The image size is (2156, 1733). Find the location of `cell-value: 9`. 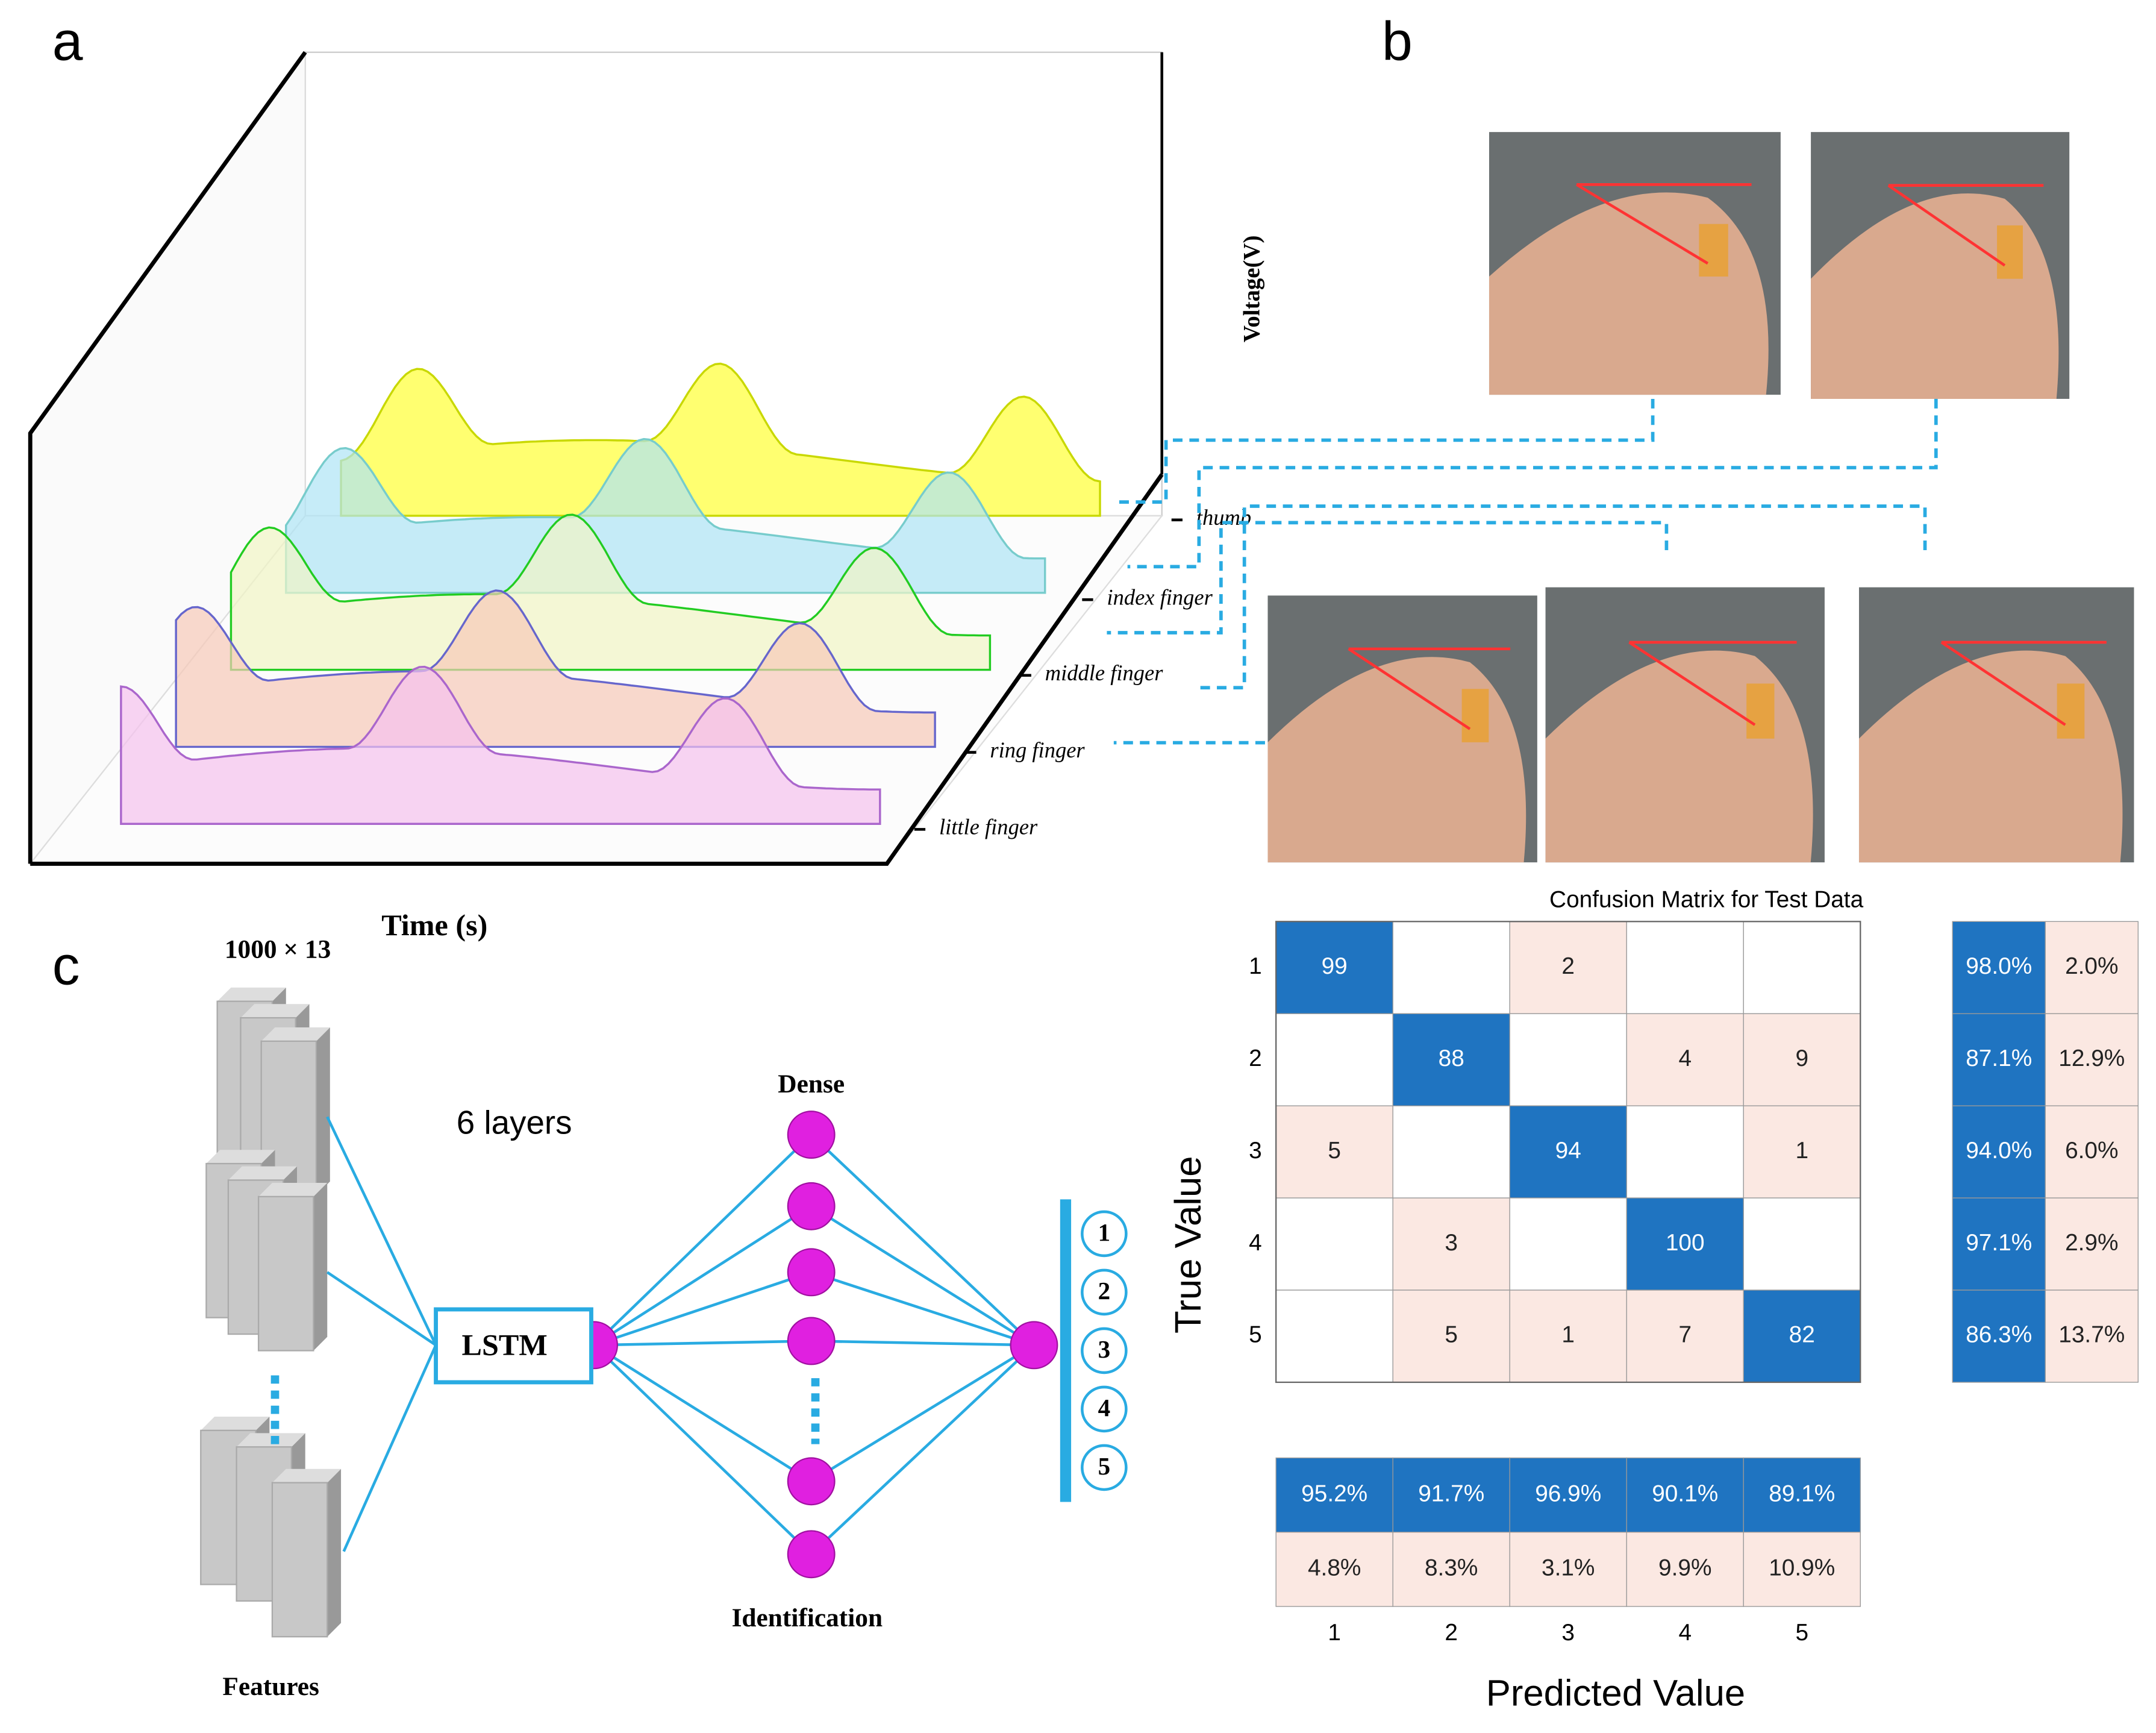

cell-value: 9 is located at coordinates (1801, 1058).